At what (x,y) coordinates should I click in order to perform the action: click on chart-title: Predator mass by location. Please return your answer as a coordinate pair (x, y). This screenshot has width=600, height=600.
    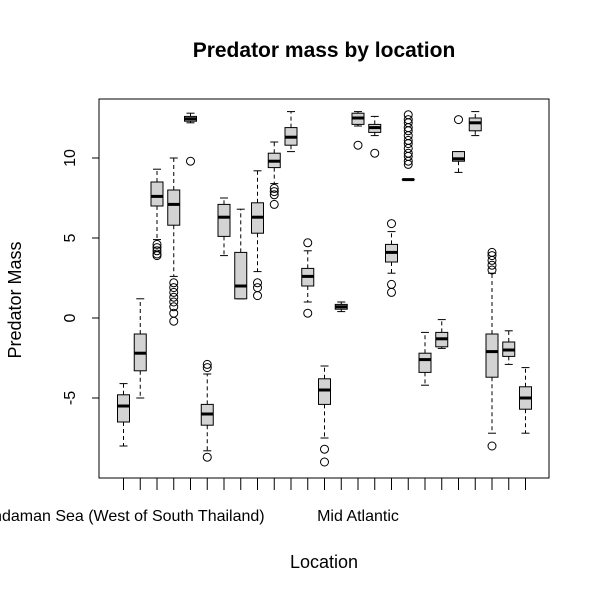
    Looking at the image, I should click on (324, 50).